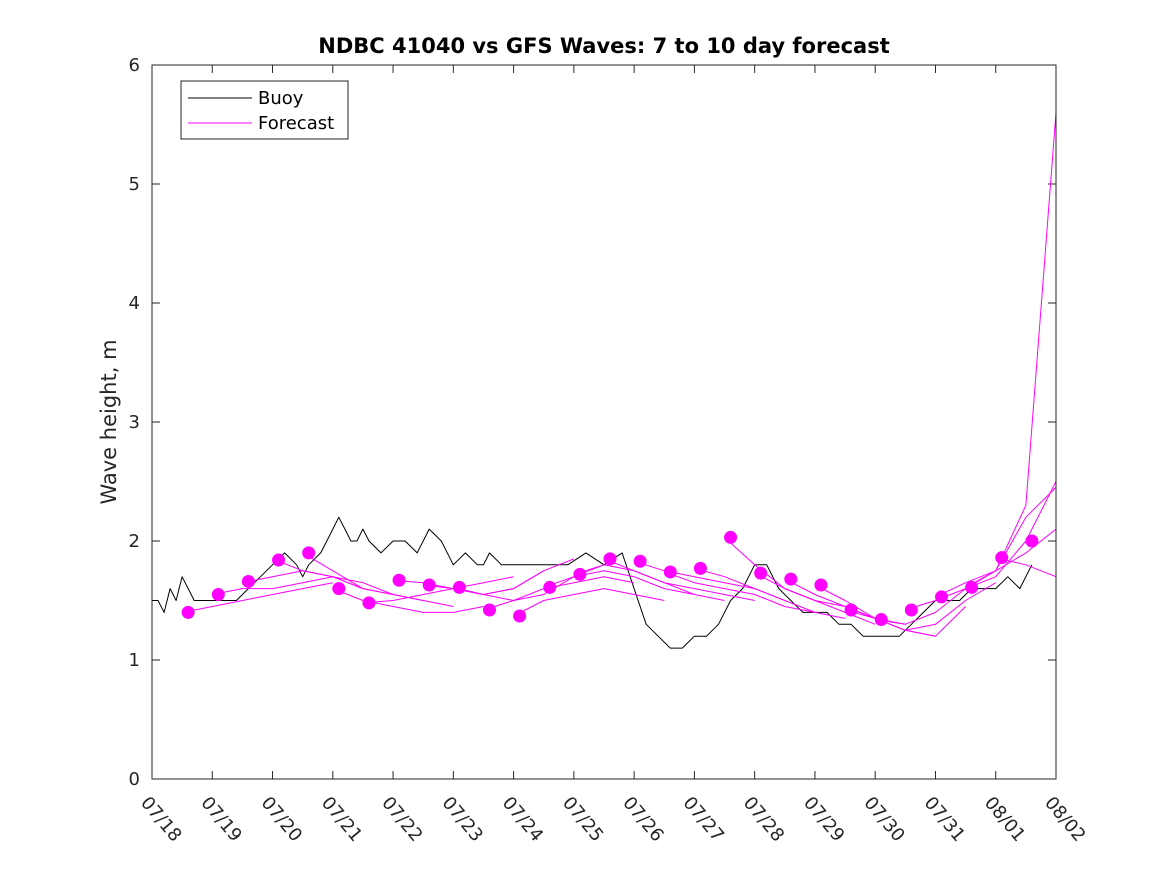 The width and height of the screenshot is (1167, 875). I want to click on legend: Buoy Forecast, so click(264, 110).